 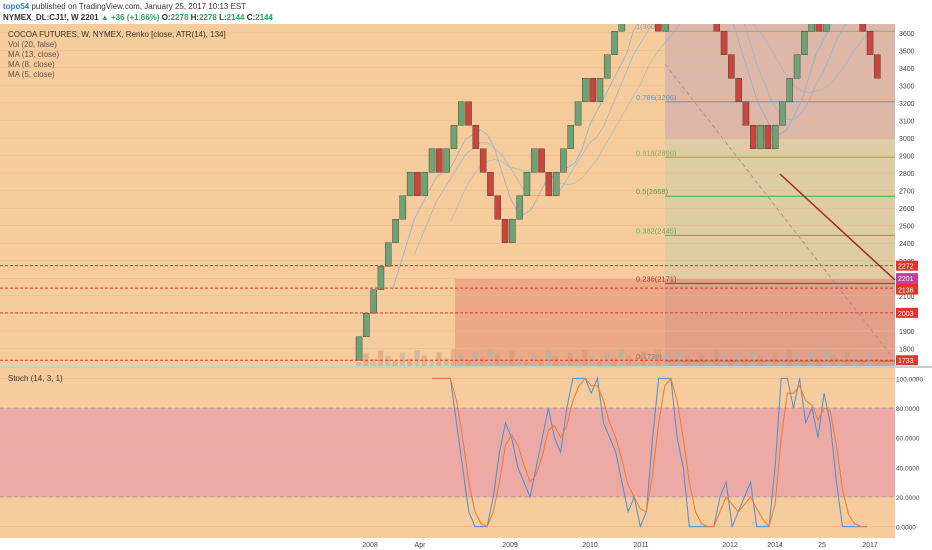 What do you see at coordinates (907, 157) in the screenshot?
I see `price-tick-label: 2900` at bounding box center [907, 157].